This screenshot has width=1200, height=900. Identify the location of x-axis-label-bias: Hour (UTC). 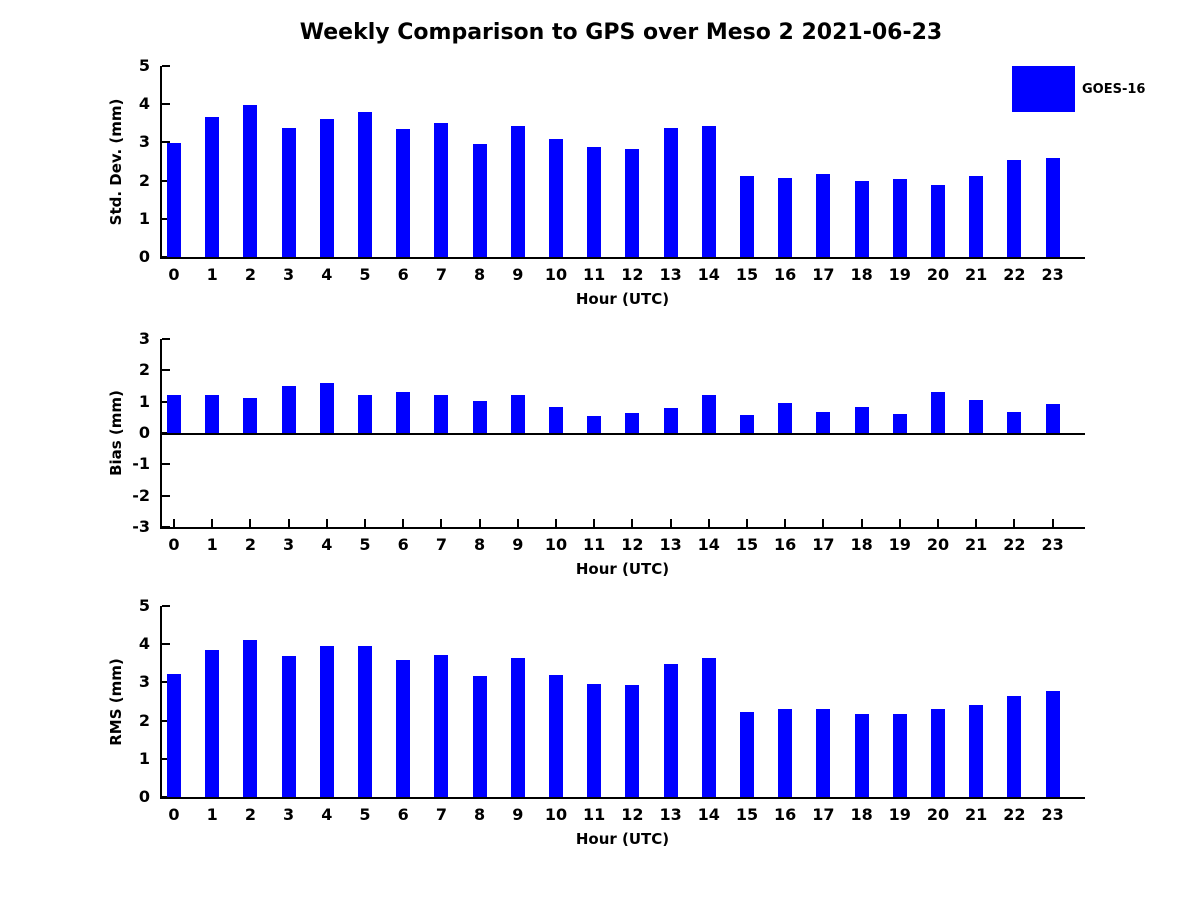
(622, 569).